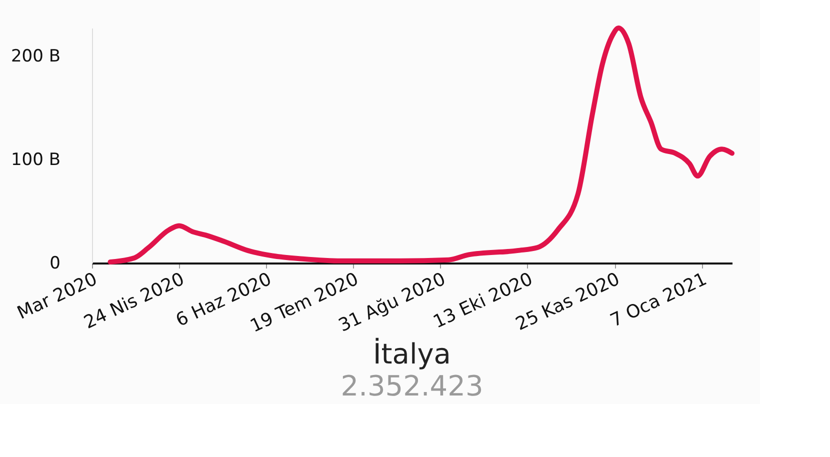 The width and height of the screenshot is (830, 457). What do you see at coordinates (35, 160) in the screenshot?
I see `y-tick-label: 100 B` at bounding box center [35, 160].